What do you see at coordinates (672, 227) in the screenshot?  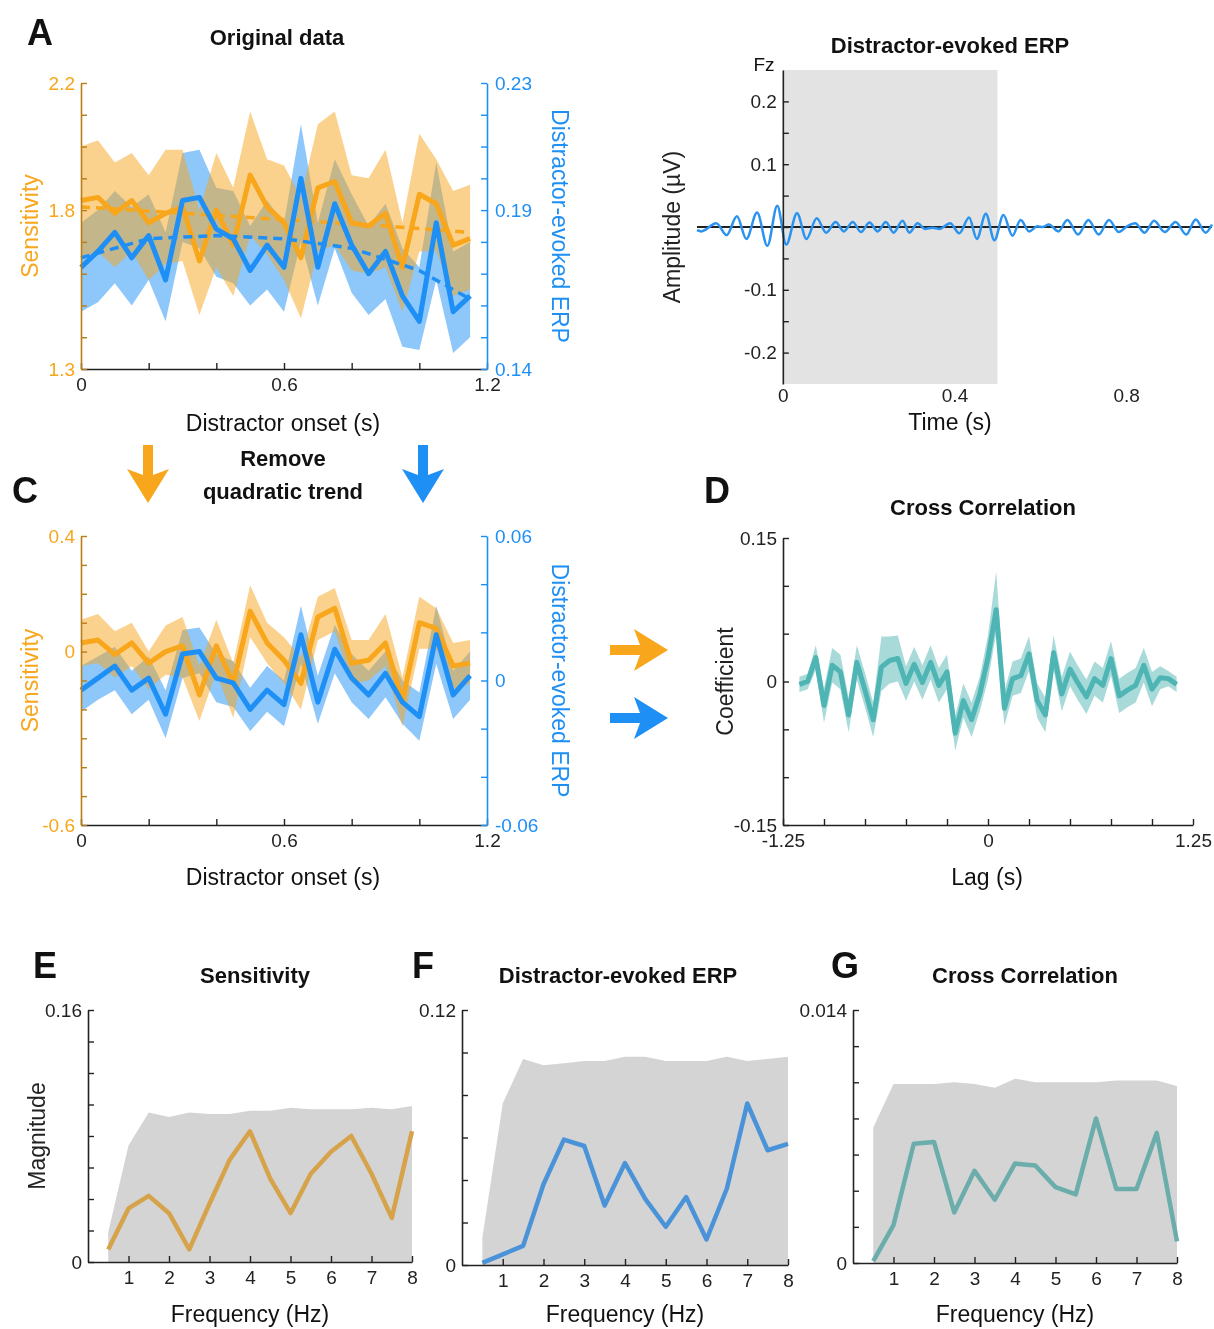 I see `y-axis-title: Amplitude (µV)` at bounding box center [672, 227].